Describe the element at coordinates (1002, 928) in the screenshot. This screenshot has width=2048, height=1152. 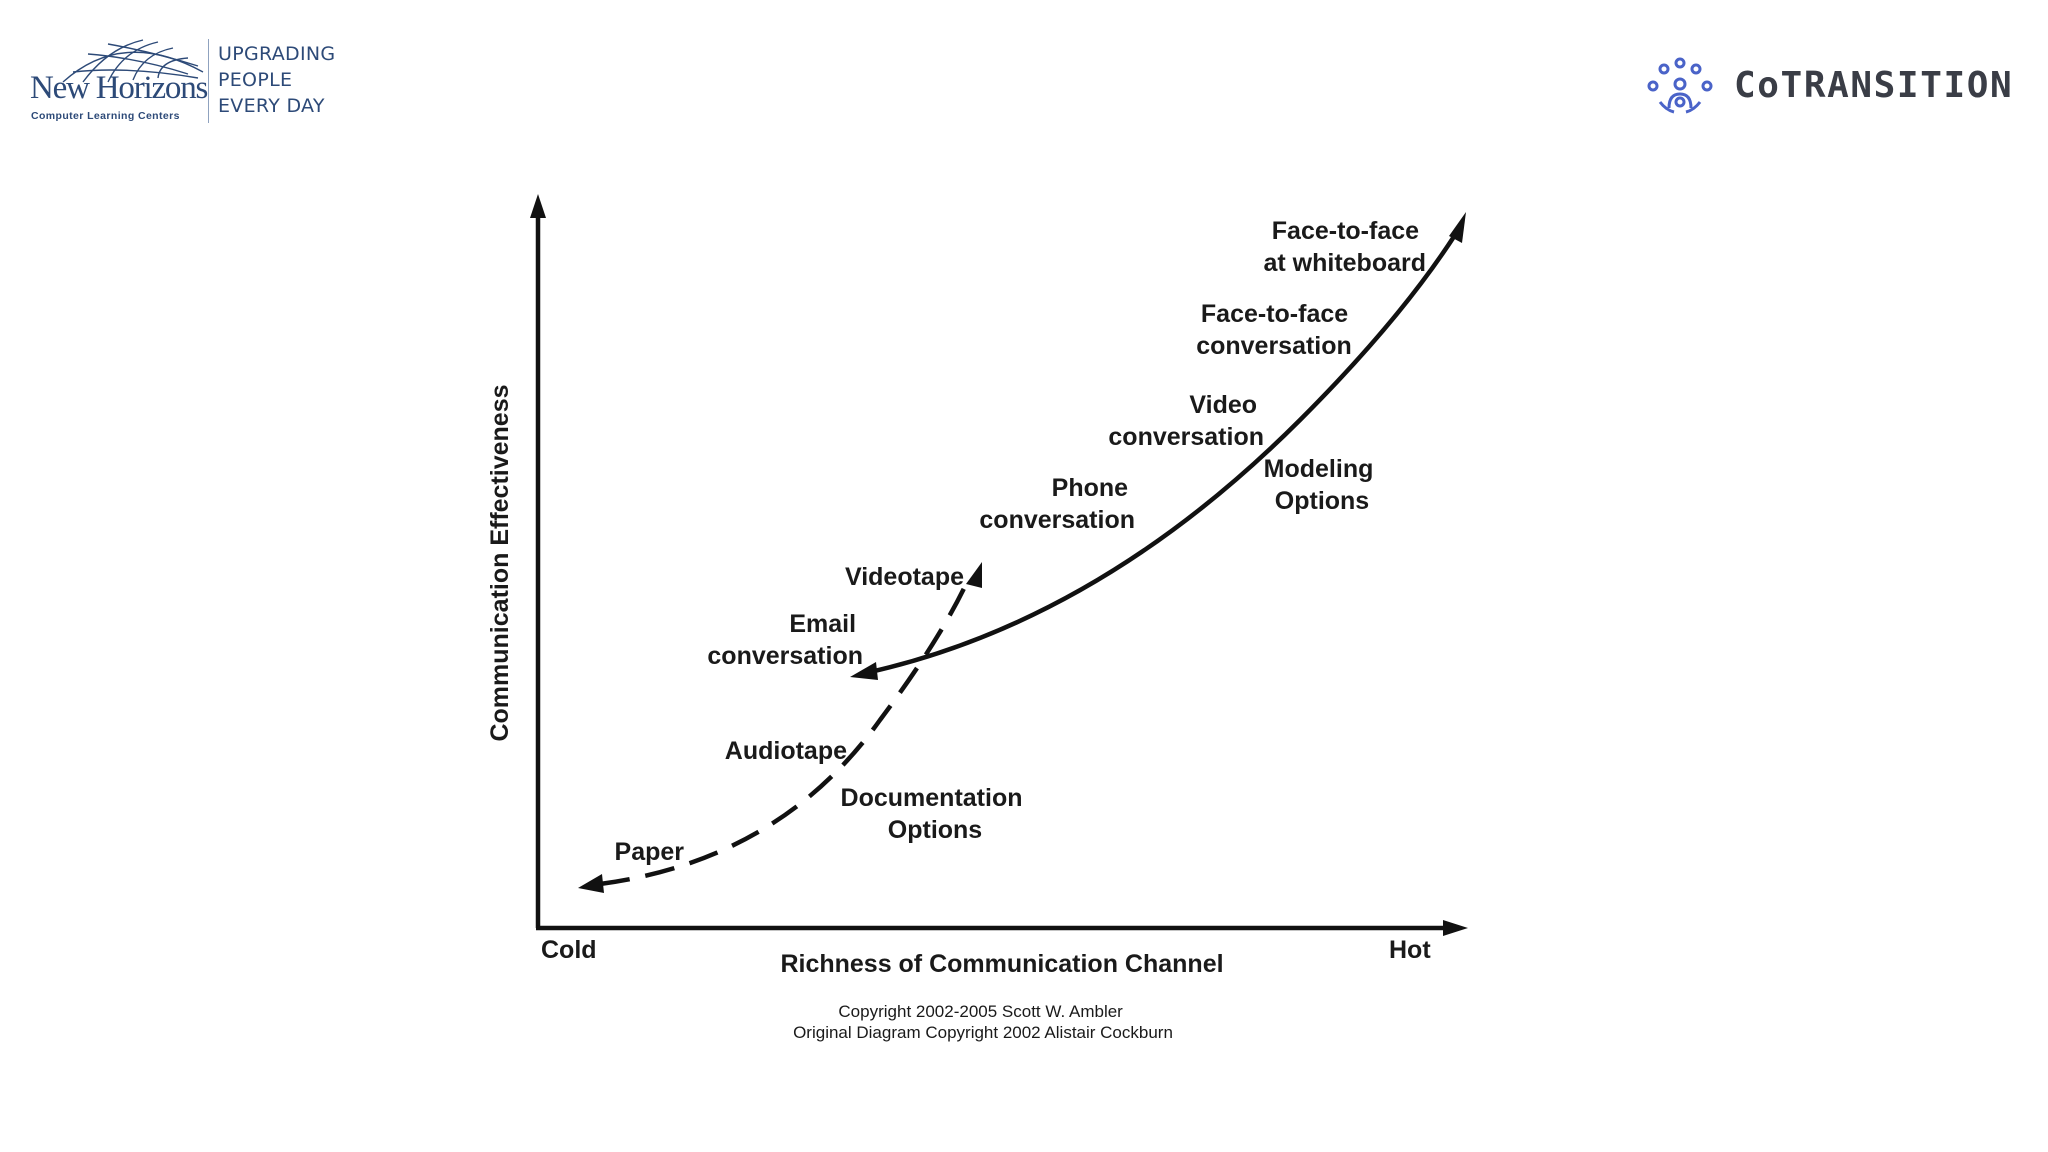
I see `x-axis` at that location.